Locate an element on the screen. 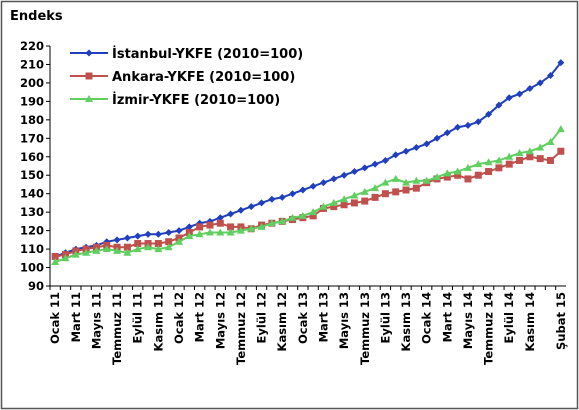  x-tick-label: Mayıs 12 is located at coordinates (220, 320).